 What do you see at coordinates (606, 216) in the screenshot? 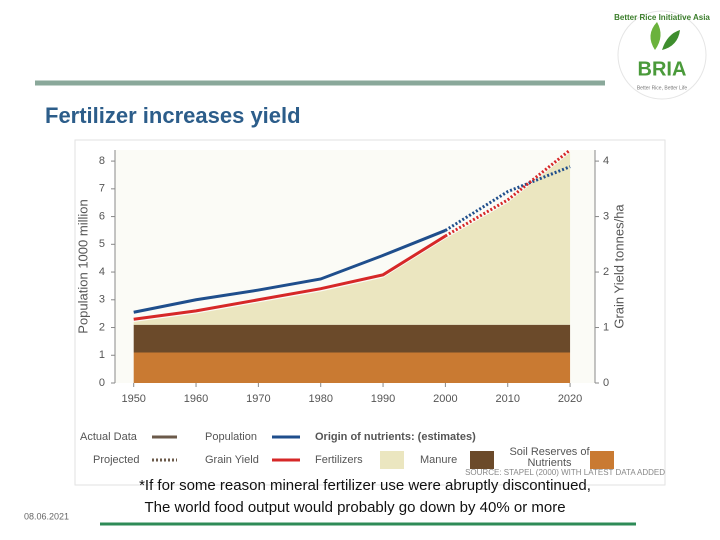
I see `y2-tick-label: 3` at bounding box center [606, 216].